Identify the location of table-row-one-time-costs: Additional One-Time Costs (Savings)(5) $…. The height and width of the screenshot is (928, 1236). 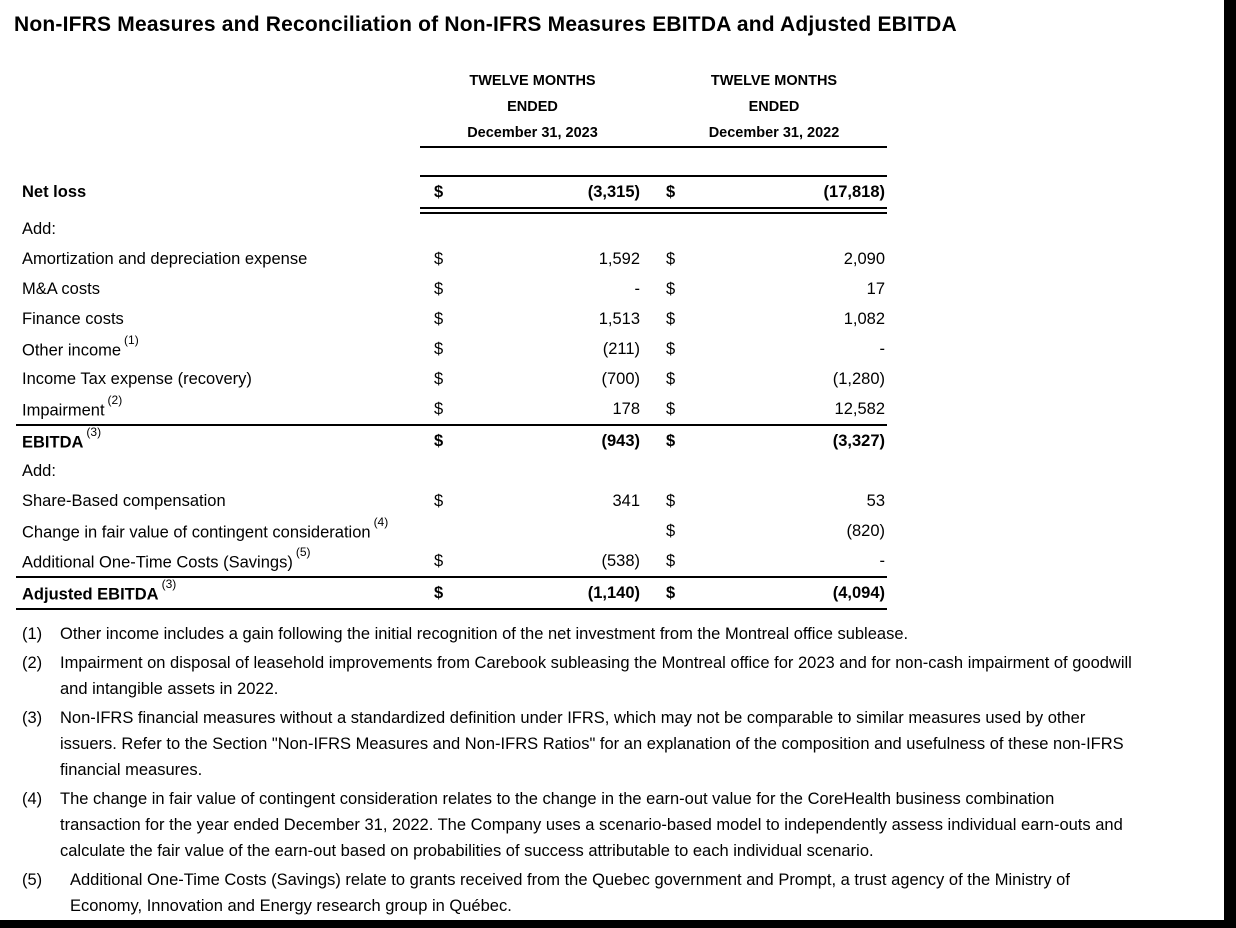
(451, 560).